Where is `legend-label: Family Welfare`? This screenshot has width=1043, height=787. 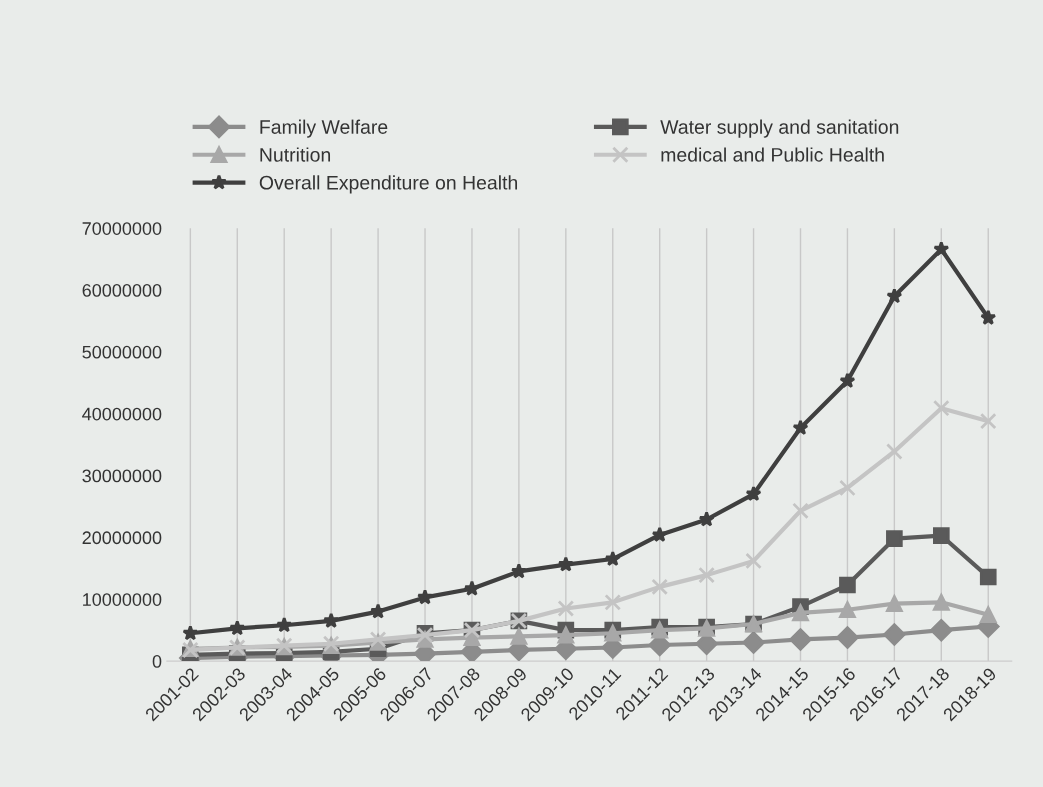
legend-label: Family Welfare is located at coordinates (324, 128).